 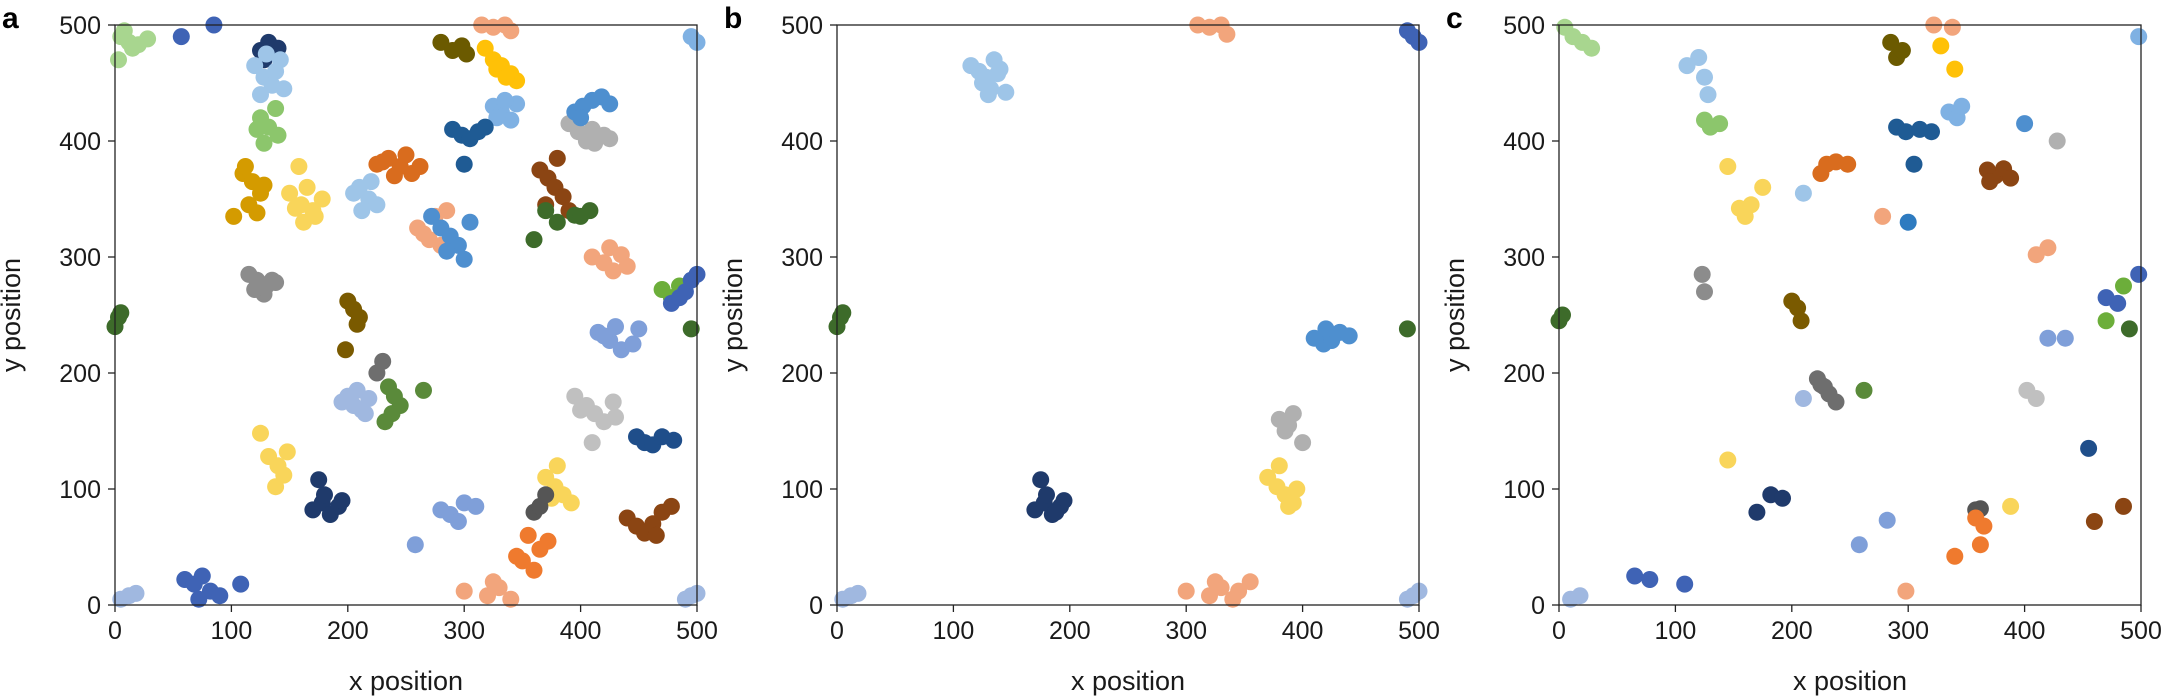 I want to click on y-tick-label: 400, so click(x=802, y=142).